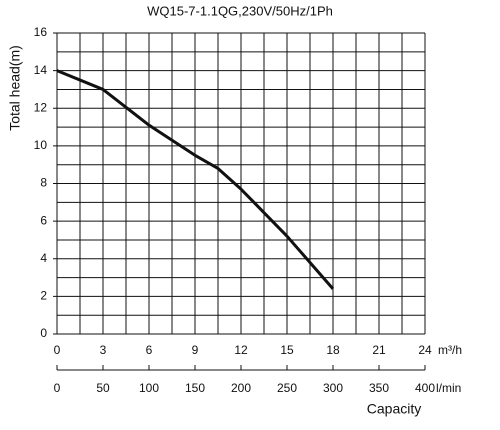 This screenshot has height=430, width=500. What do you see at coordinates (43, 220) in the screenshot?
I see `y-tick-label: 6` at bounding box center [43, 220].